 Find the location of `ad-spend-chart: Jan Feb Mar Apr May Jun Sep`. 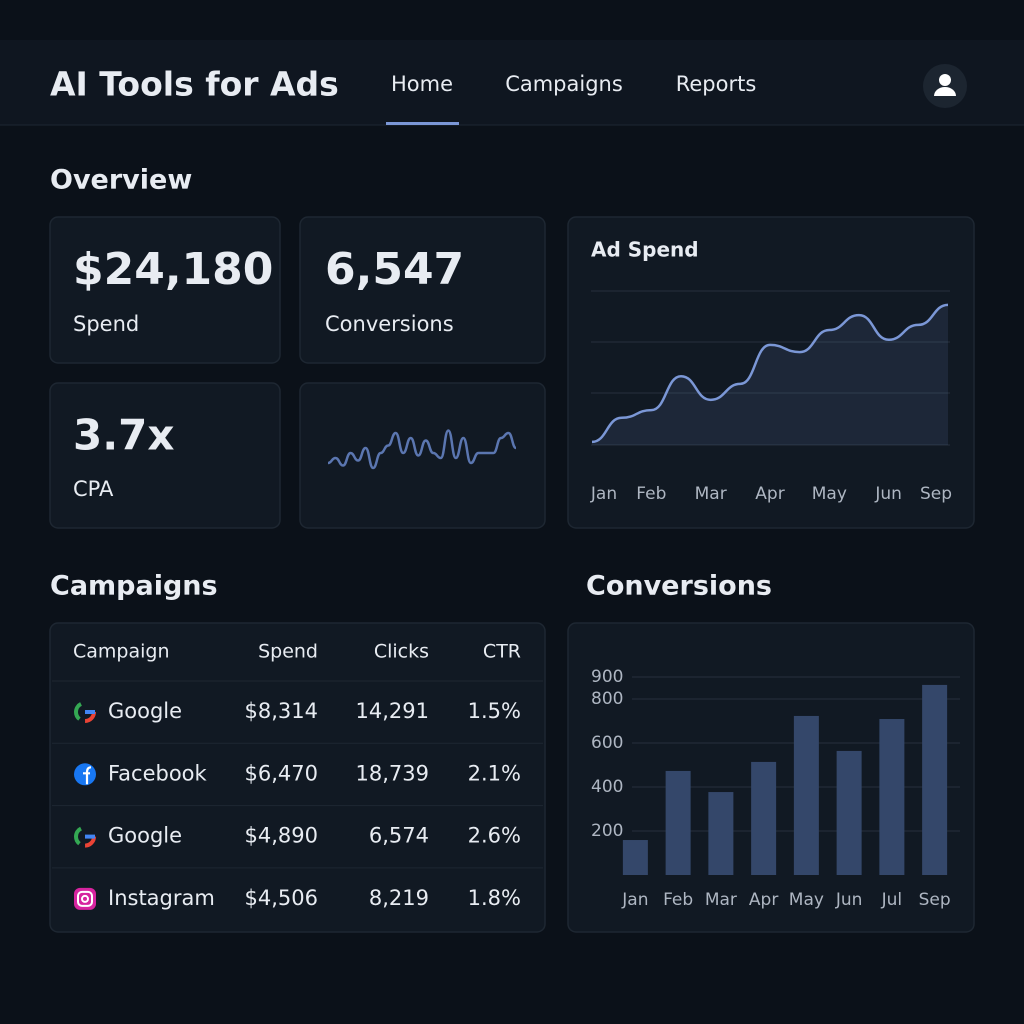

ad-spend-chart: Jan Feb Mar Apr May Jun Sep is located at coordinates (771, 403).